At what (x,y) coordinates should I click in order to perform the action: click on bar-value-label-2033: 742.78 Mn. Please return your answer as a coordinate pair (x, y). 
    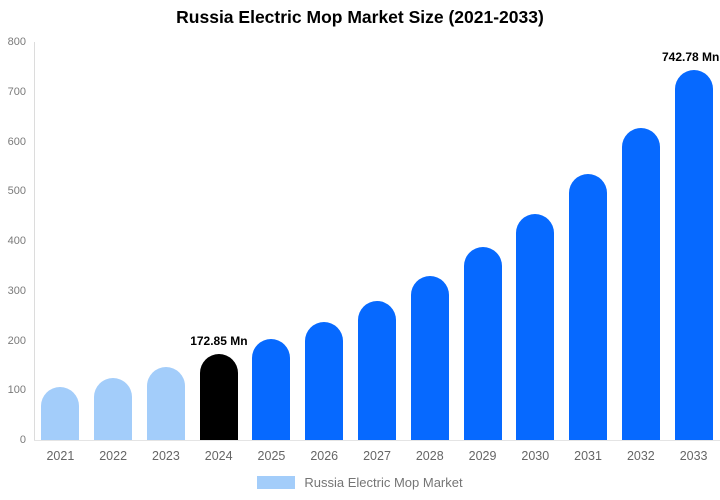
    Looking at the image, I should click on (691, 57).